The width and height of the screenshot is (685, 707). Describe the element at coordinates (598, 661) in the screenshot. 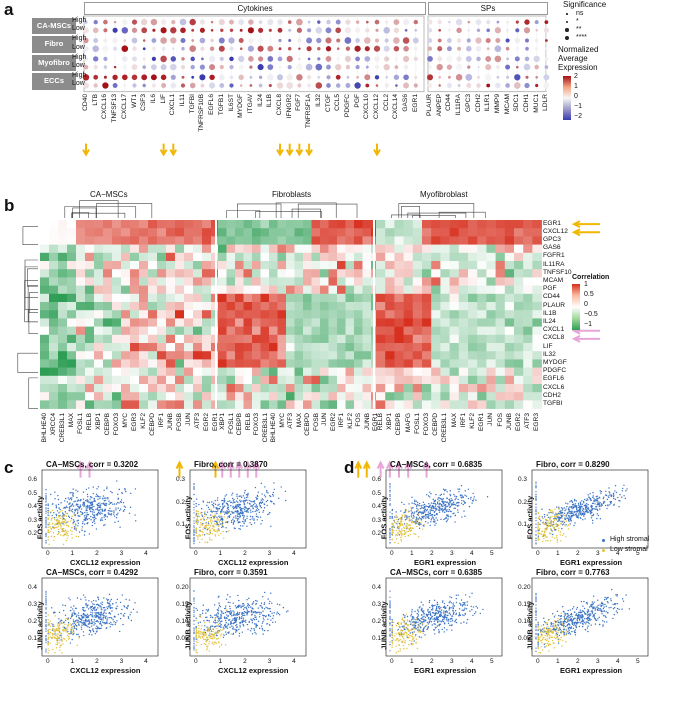

I see `xtick-7-3: 3` at that location.